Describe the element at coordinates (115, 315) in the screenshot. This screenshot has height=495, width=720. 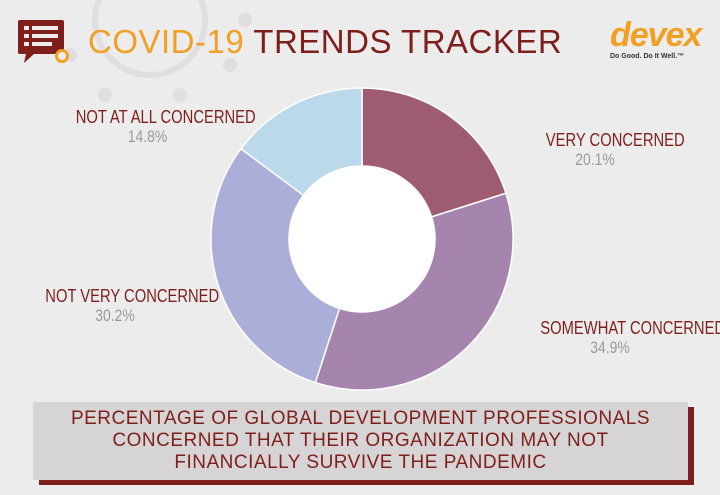
I see `value-label: 30.2%` at that location.